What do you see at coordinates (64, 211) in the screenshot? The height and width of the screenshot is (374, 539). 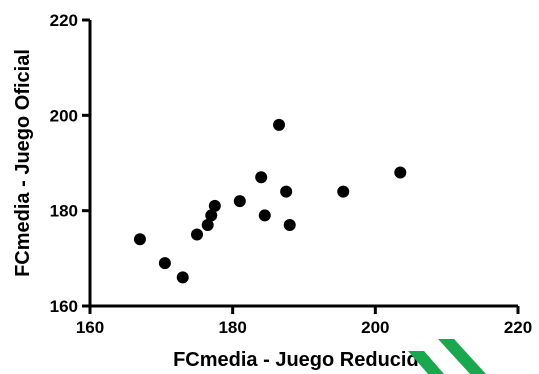 I see `y-tick-label: 180` at bounding box center [64, 211].